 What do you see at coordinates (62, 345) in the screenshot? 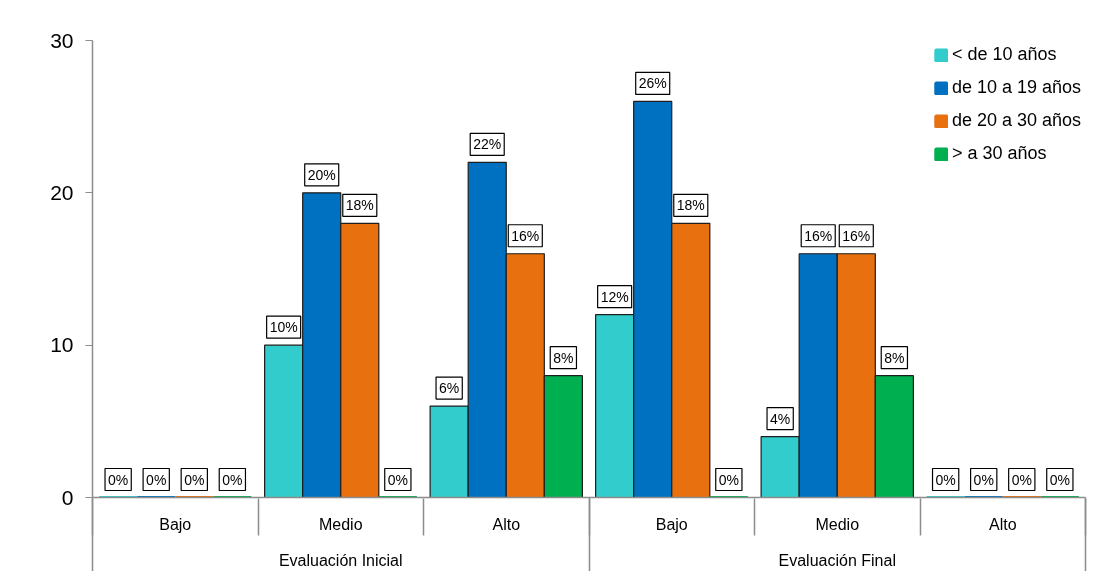
I see `y-tick-label: 10` at bounding box center [62, 345].